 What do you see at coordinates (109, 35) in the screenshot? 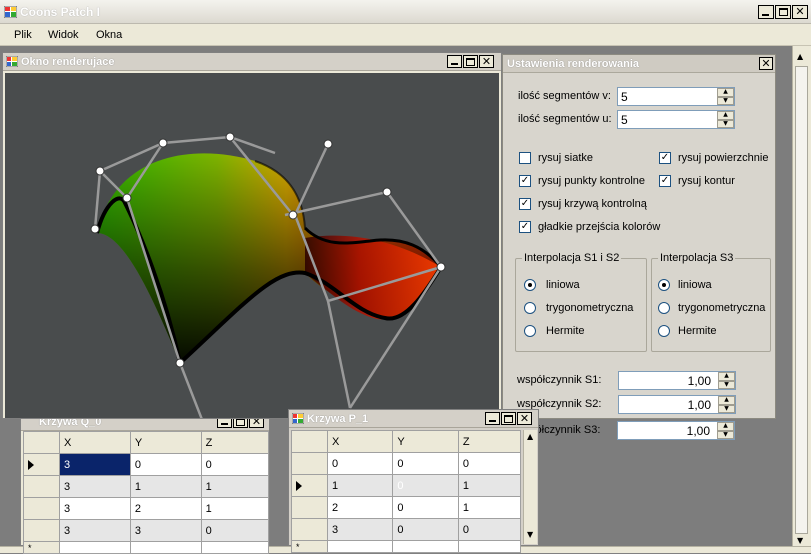
I see `menu-okna: Okna` at bounding box center [109, 35].